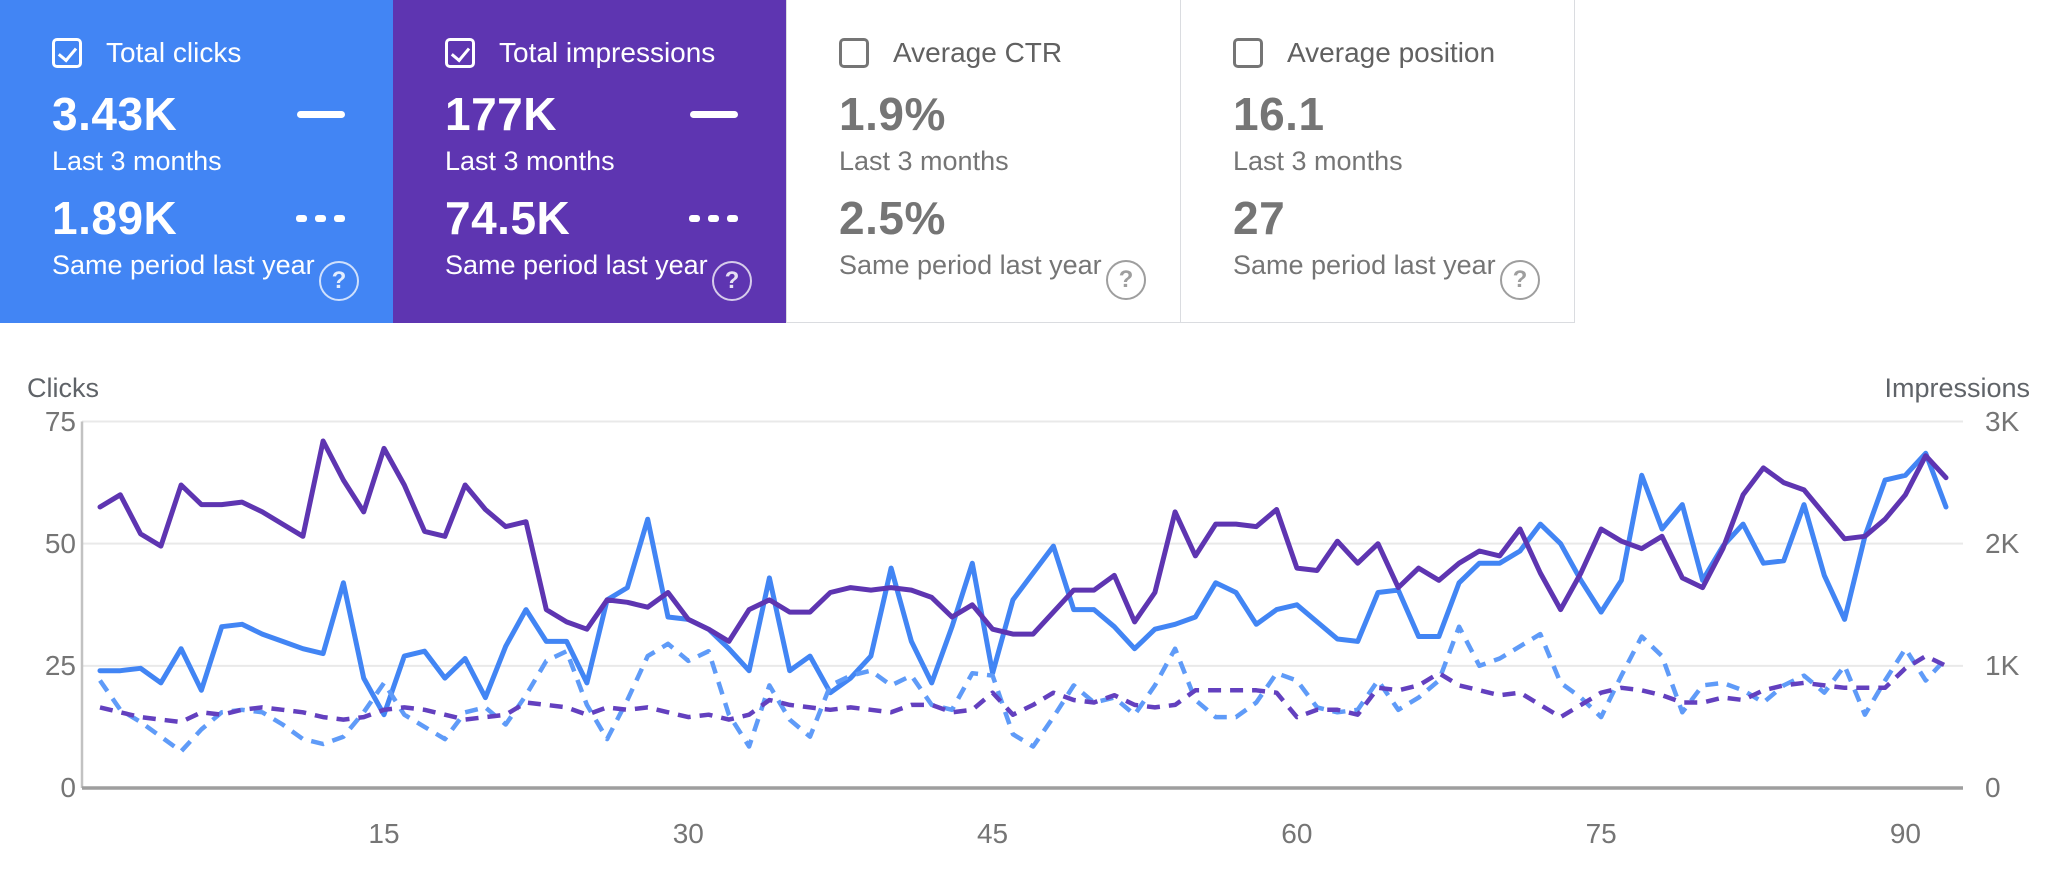 The image size is (2048, 876). What do you see at coordinates (174, 52) in the screenshot?
I see `card-label: Total clicks` at bounding box center [174, 52].